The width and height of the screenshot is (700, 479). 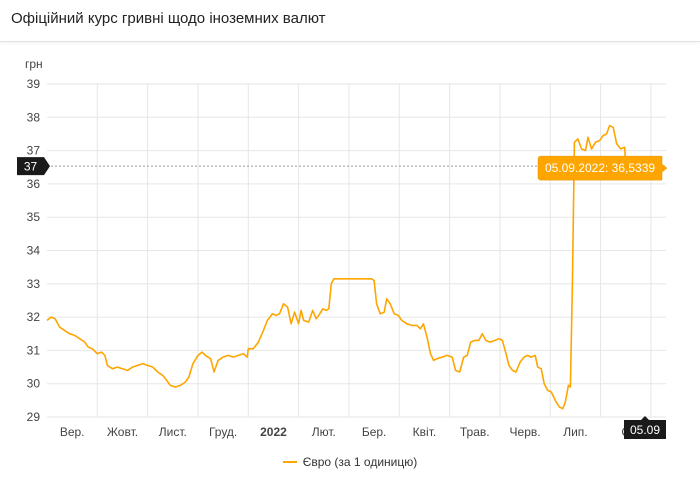 I want to click on tooltip-layer: 05.09.2022: 36,5339, so click(x=602, y=168).